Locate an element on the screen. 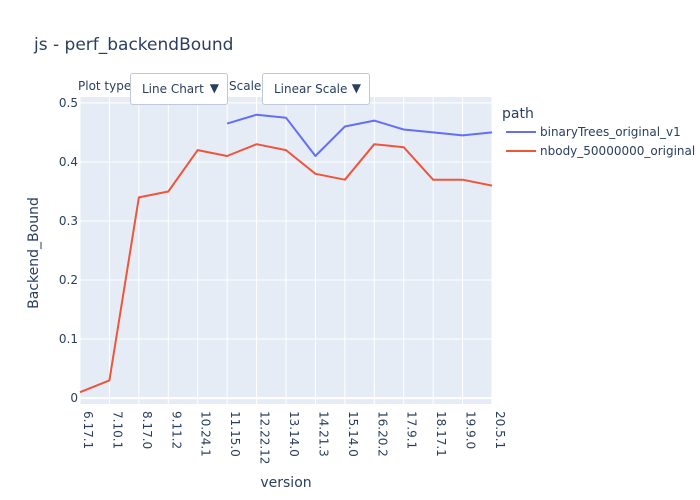  x-tick-label: 7.10.1 is located at coordinates (117, 430).